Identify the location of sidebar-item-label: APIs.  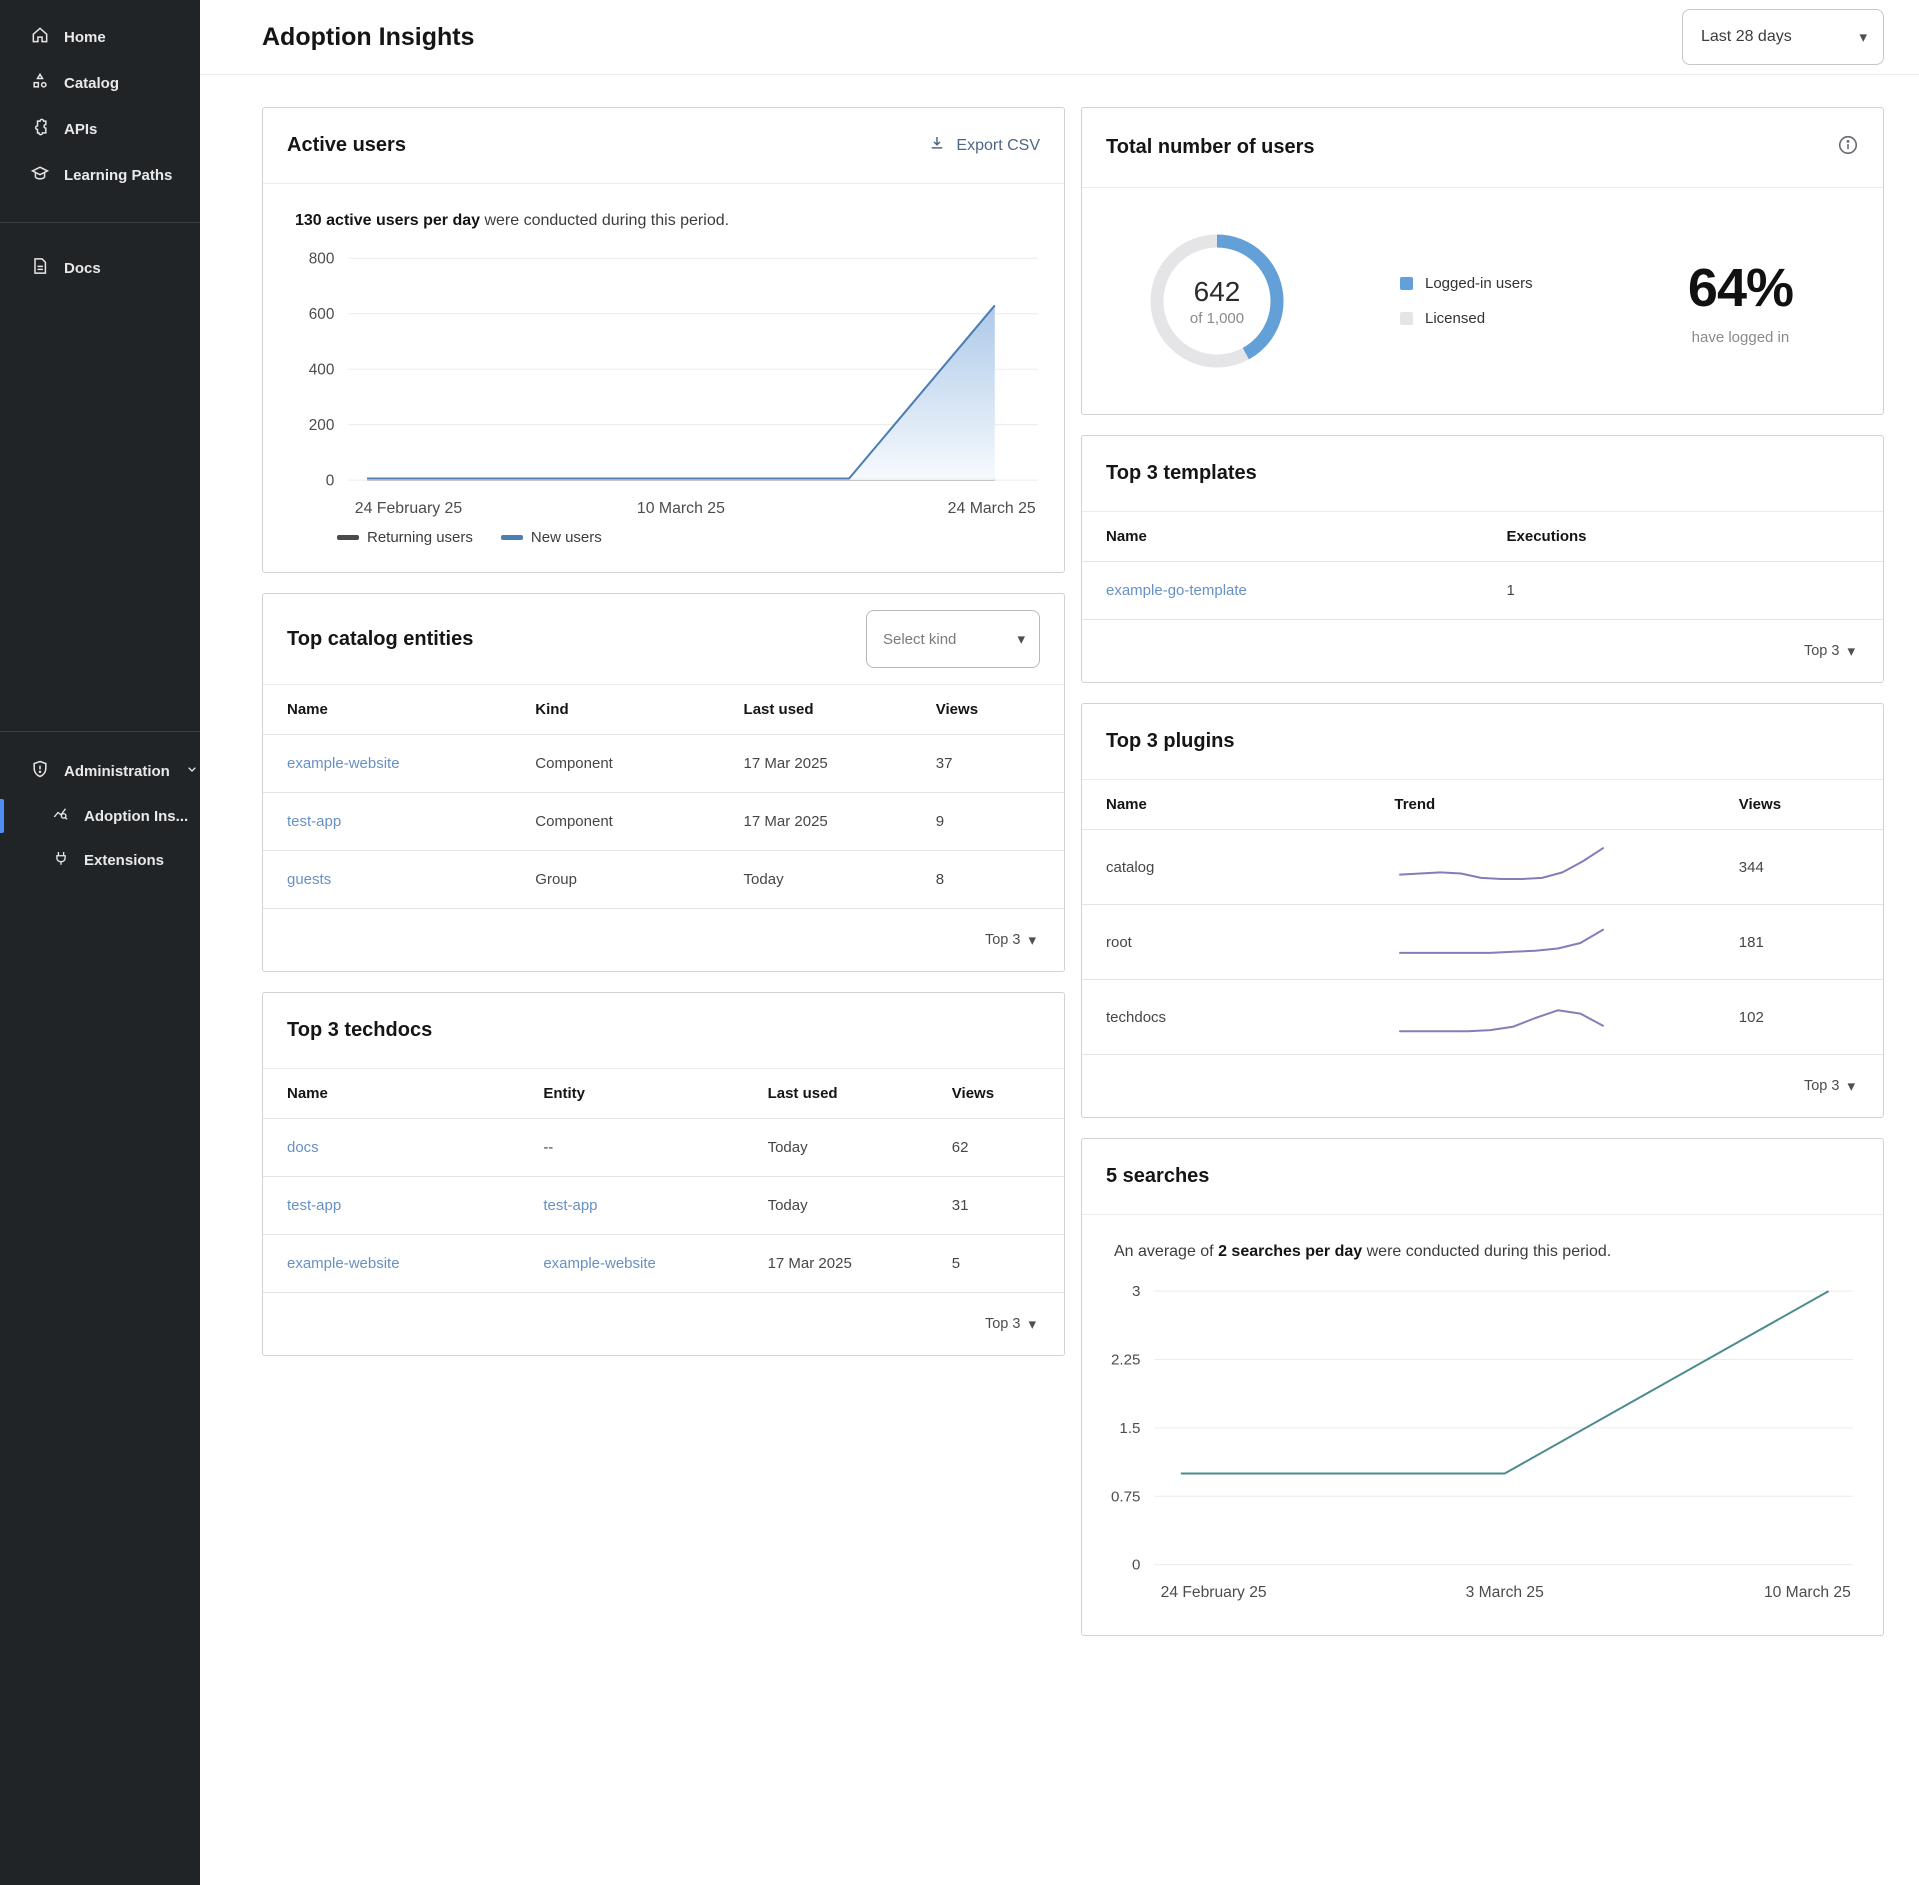
(81, 129).